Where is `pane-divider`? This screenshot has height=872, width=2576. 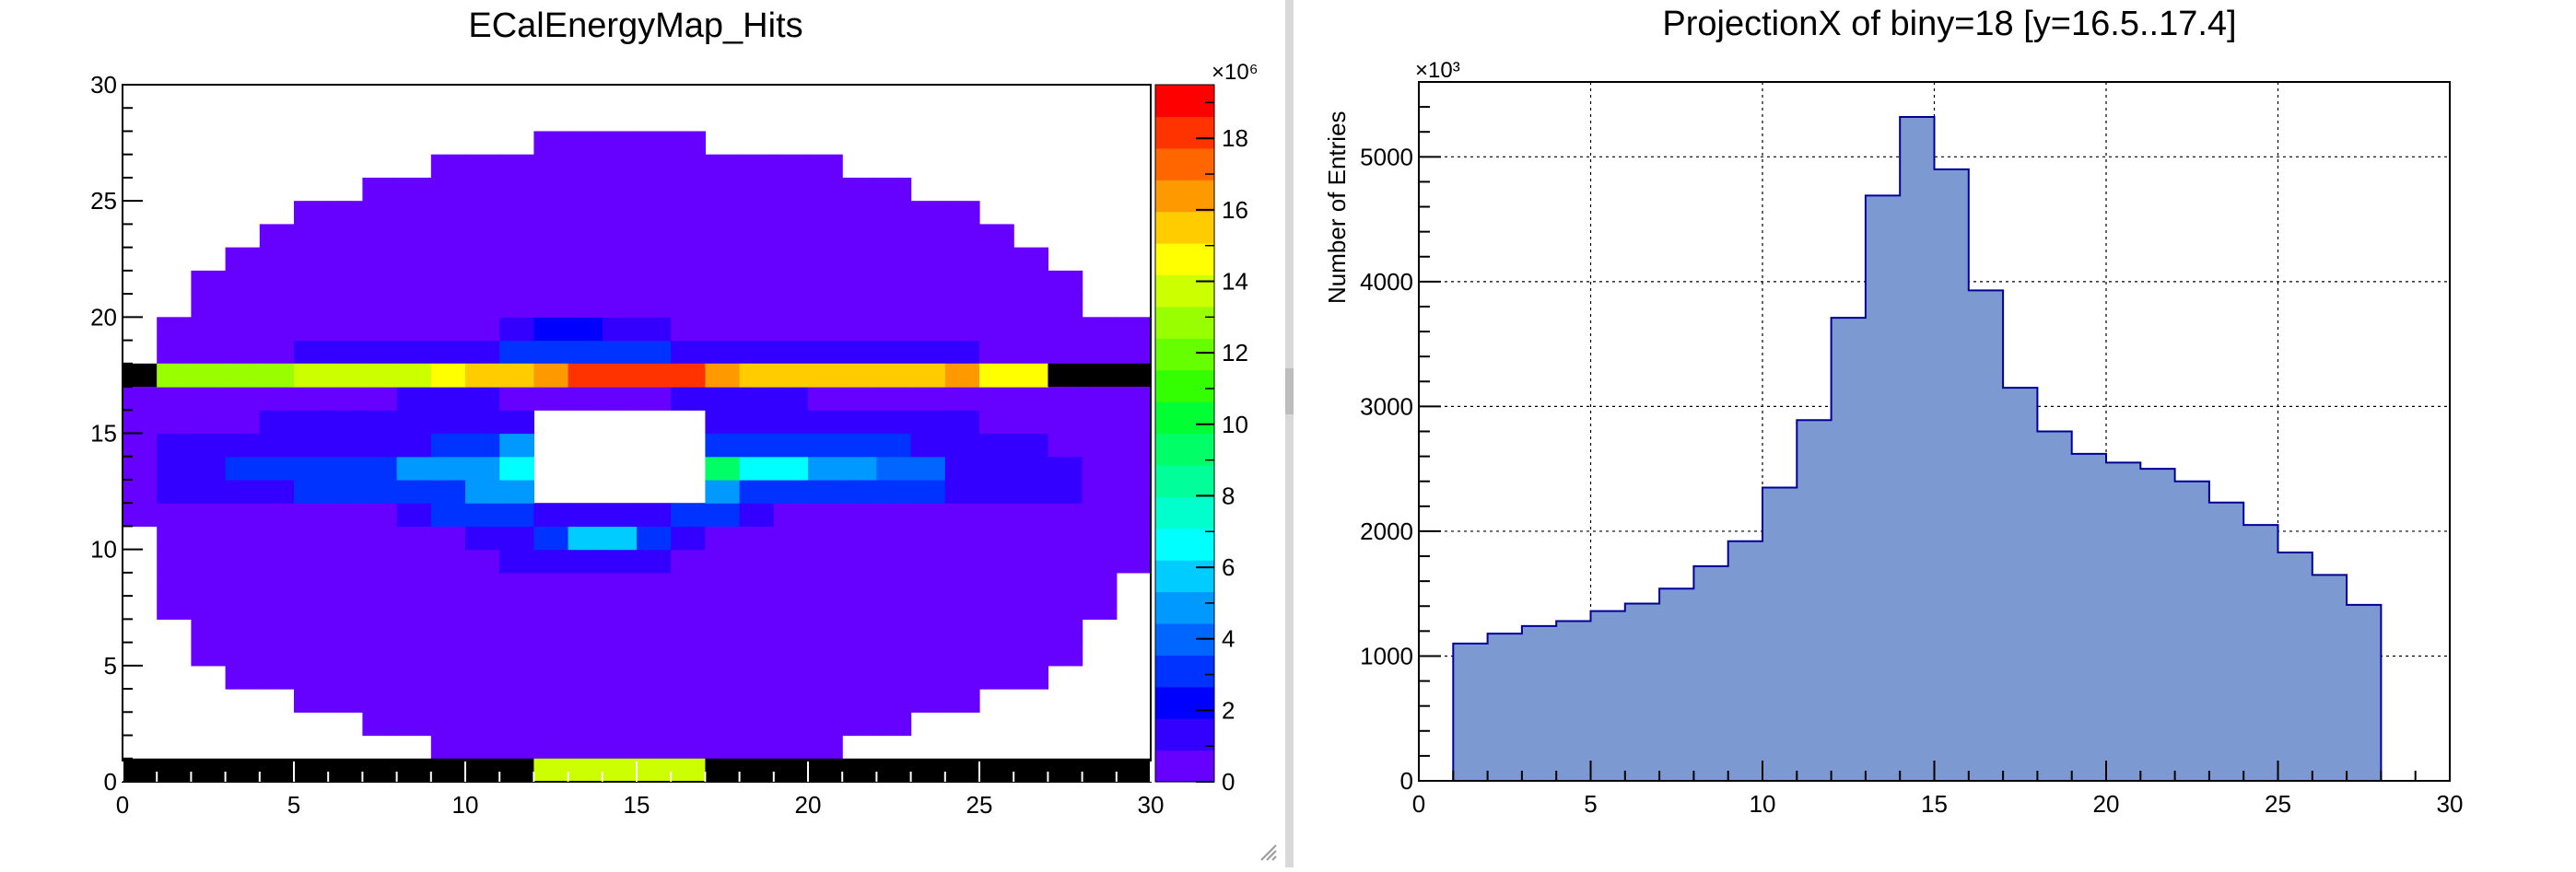 pane-divider is located at coordinates (1289, 433).